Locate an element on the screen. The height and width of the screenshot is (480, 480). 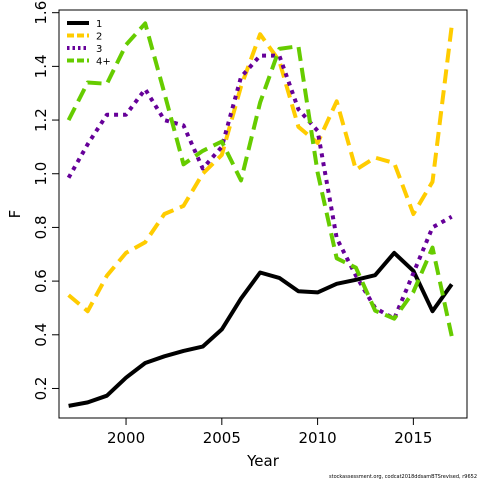
legend-label-4: 4+ is located at coordinates (103, 62).